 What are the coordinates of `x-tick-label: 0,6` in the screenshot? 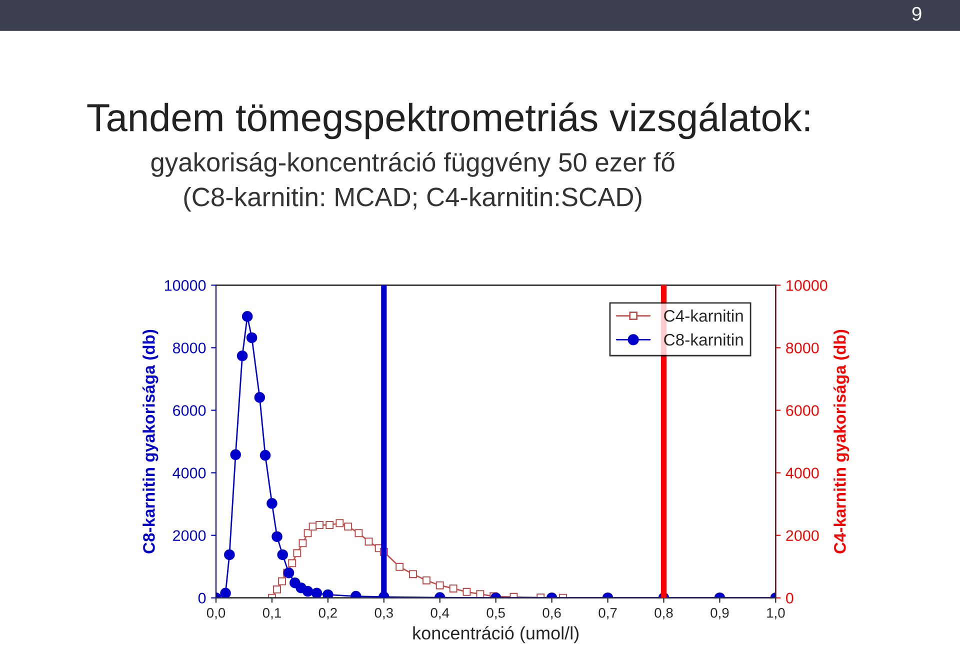 It's located at (551, 614).